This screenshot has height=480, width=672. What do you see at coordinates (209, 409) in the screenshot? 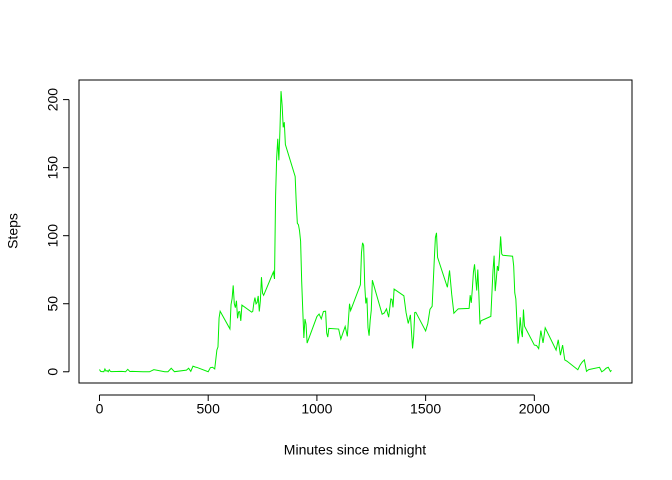
I see `x-tick-label: 500` at bounding box center [209, 409].